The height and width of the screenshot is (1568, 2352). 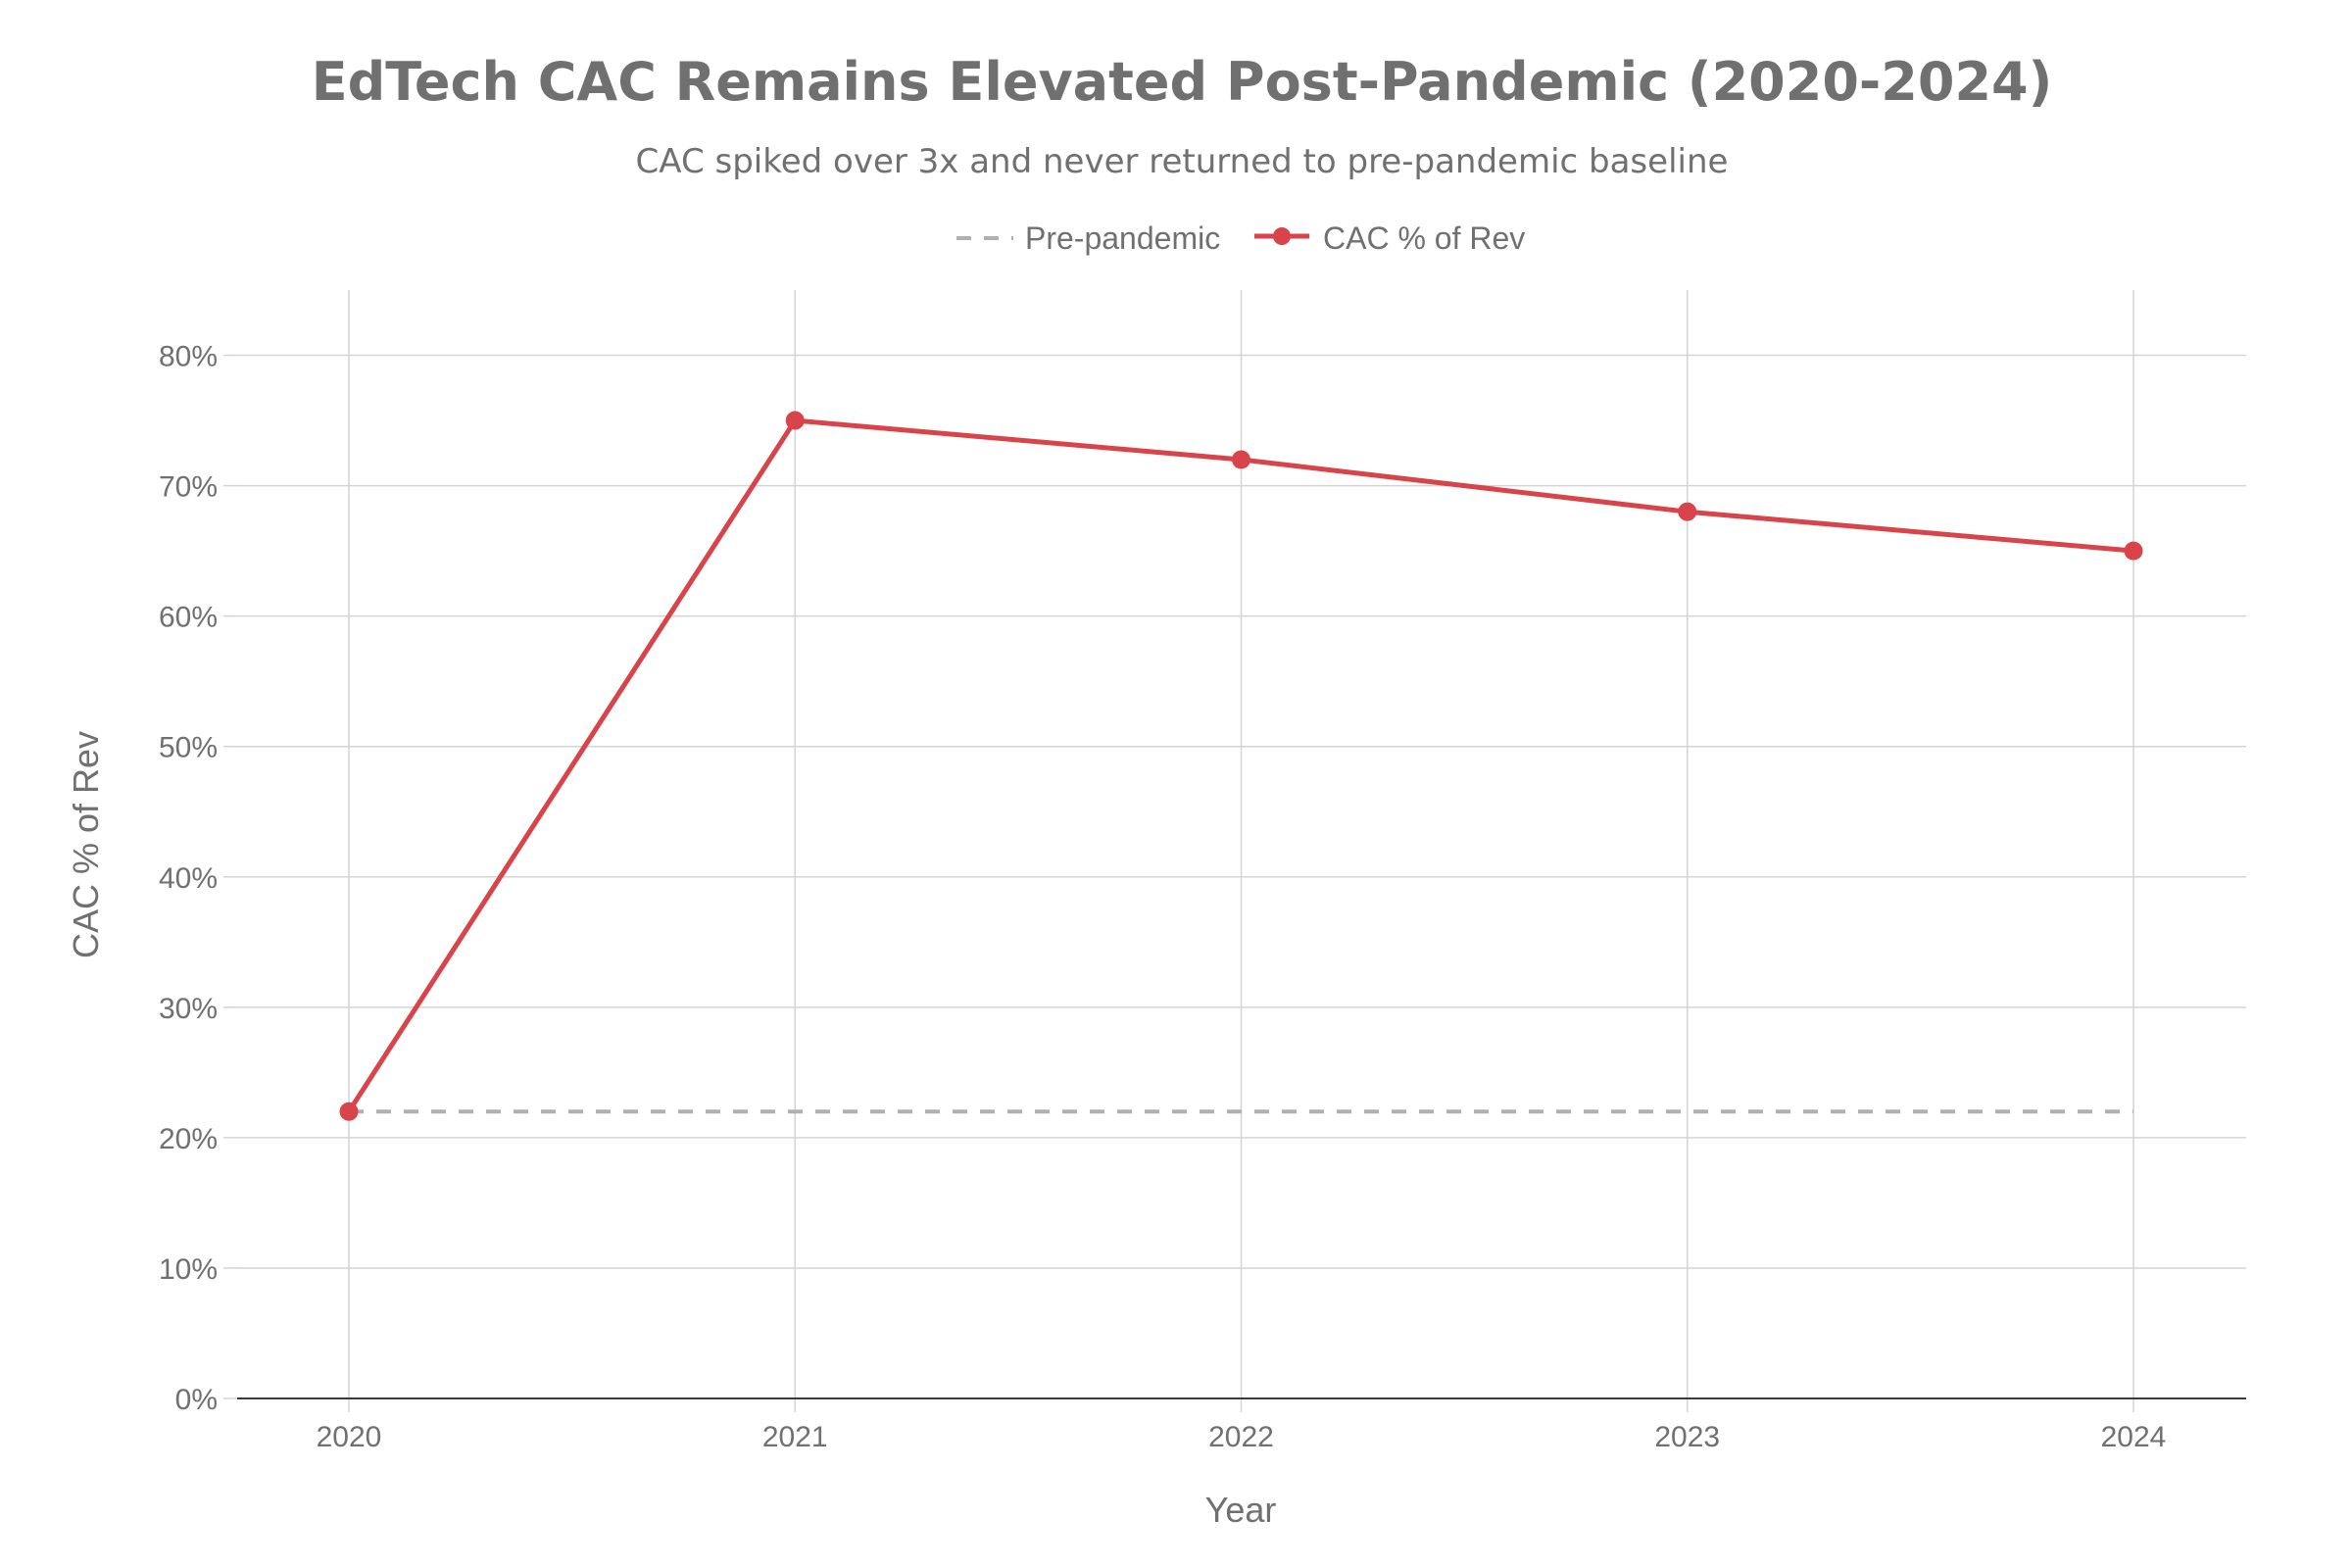 I want to click on y-tick-label: 10%, so click(x=188, y=1269).